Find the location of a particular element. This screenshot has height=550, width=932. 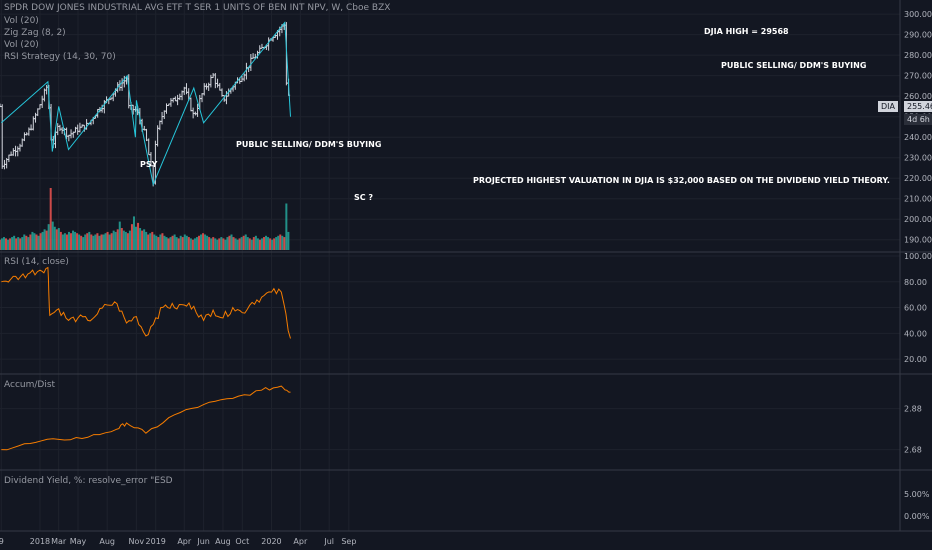

accum-pane-title: Accum/Dist is located at coordinates (30, 385).